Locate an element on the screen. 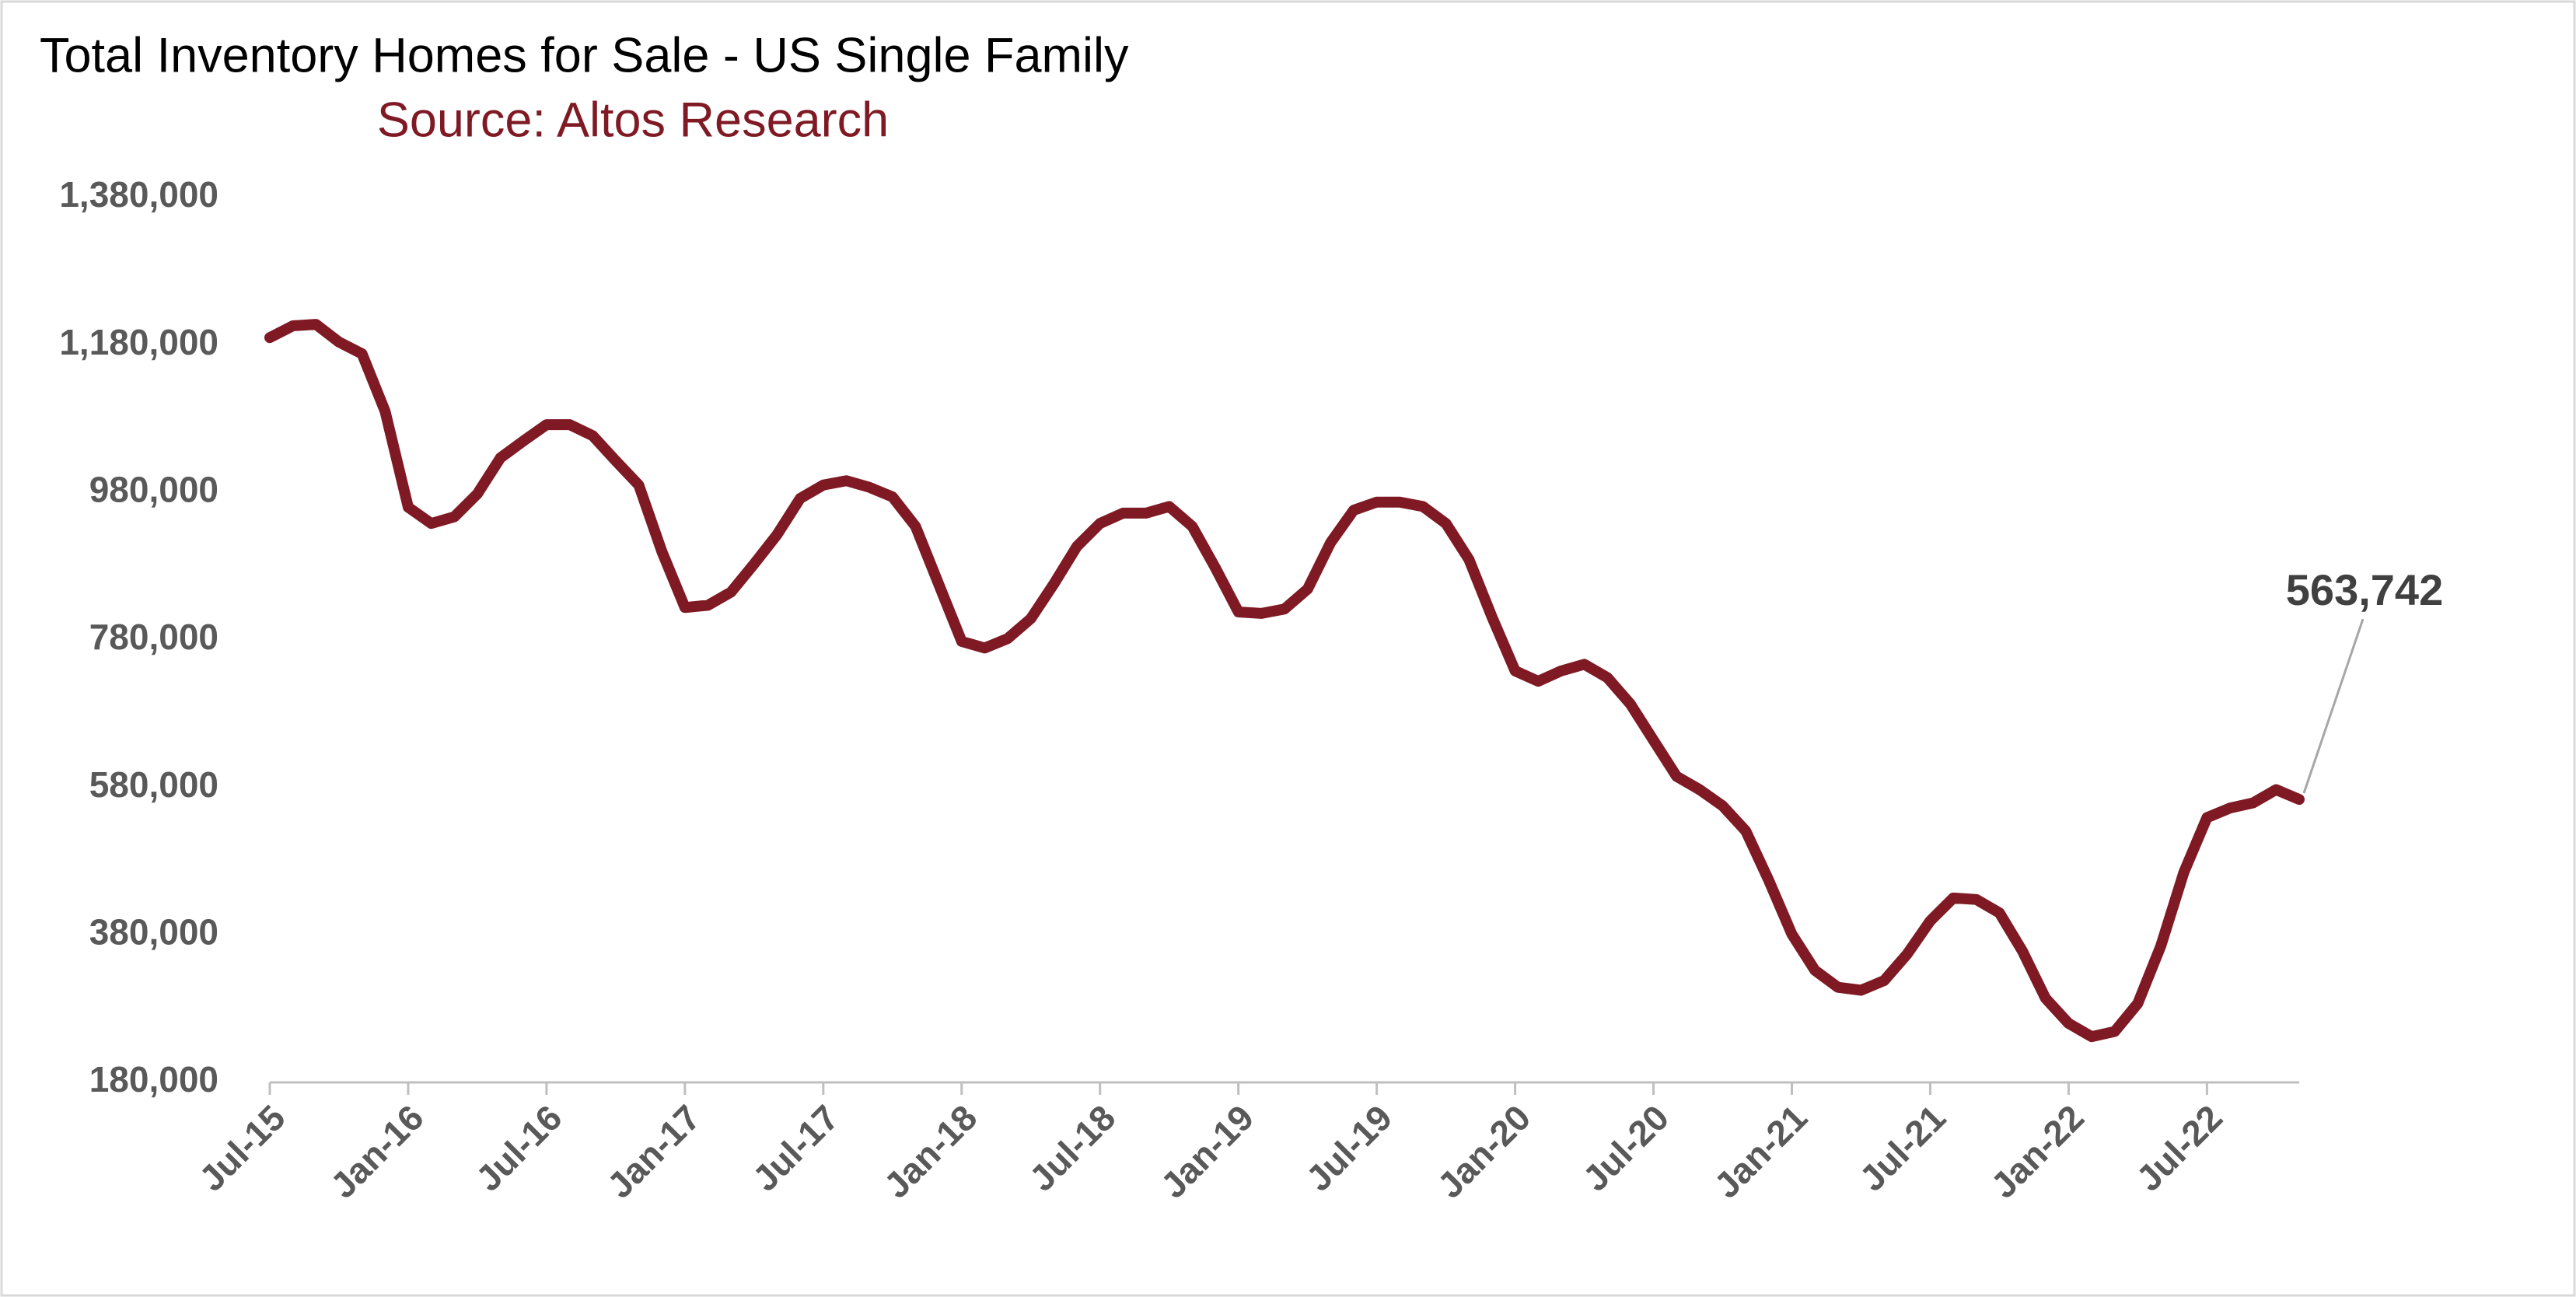 This screenshot has width=2576, height=1297. y-tick-label: 380,000 is located at coordinates (153, 932).